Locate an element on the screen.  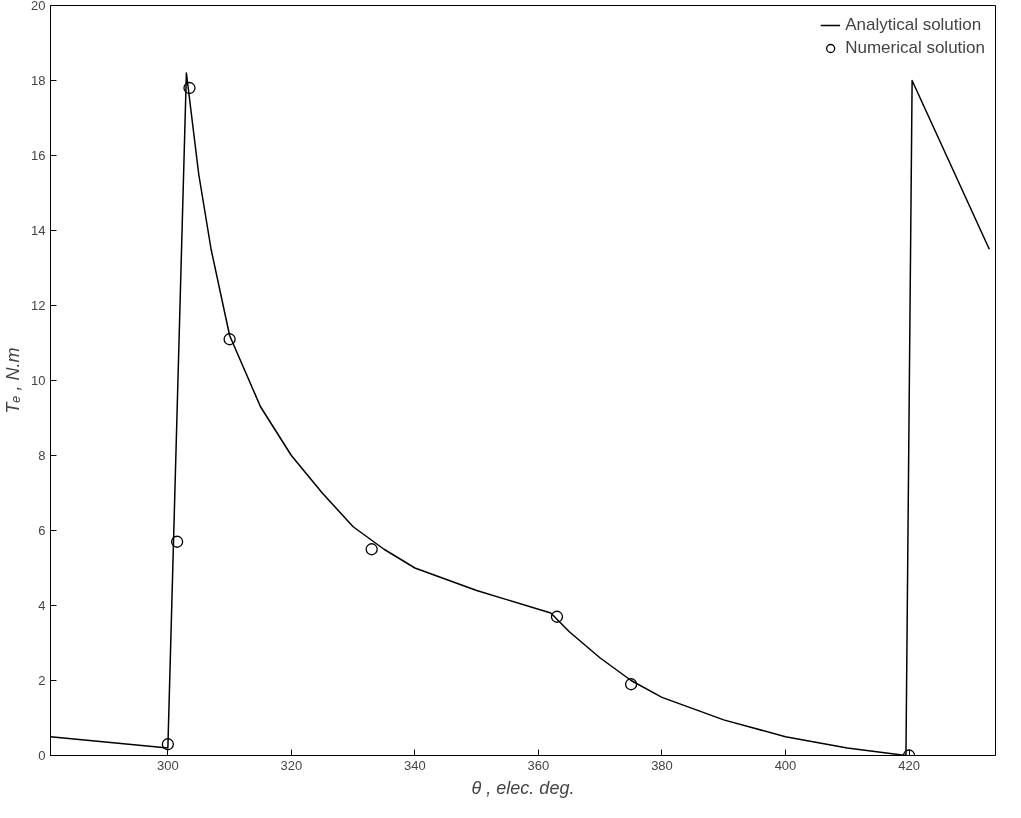
y-axis-title: Tₑ , N.m is located at coordinates (13, 380).